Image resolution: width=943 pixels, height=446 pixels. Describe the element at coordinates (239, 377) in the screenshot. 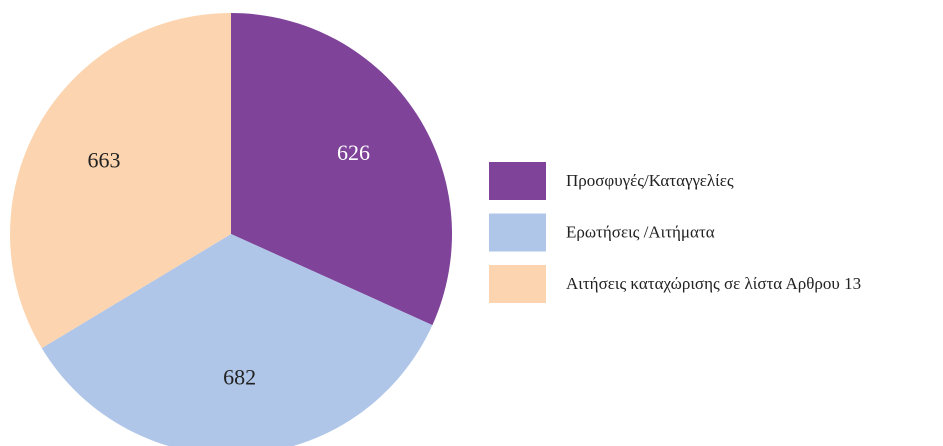

I see `slice-label: 682` at that location.